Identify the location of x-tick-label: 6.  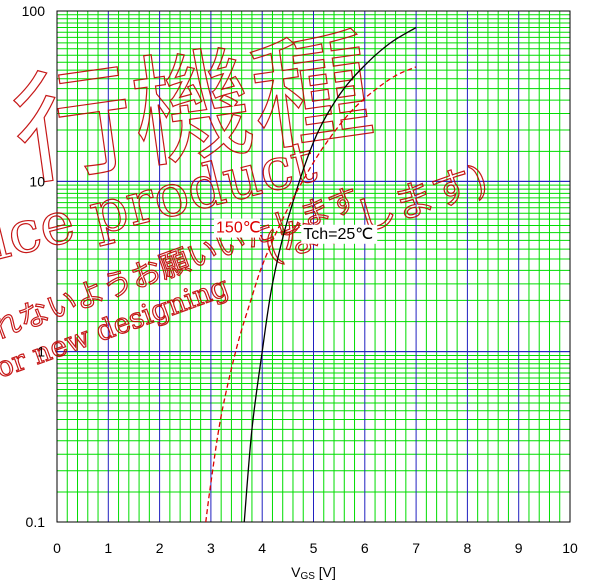
(365, 548).